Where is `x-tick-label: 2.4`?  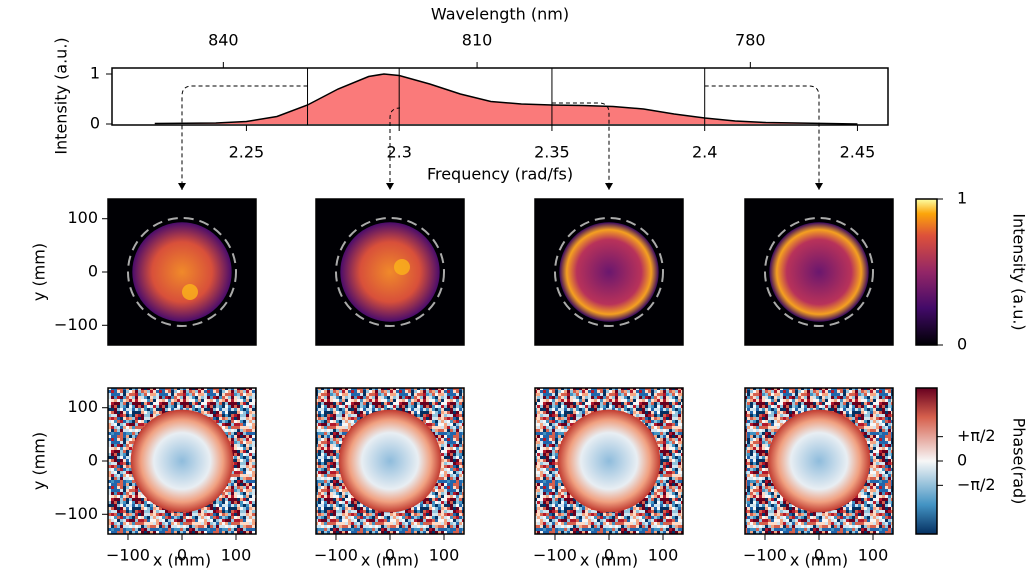 x-tick-label: 2.4 is located at coordinates (704, 152).